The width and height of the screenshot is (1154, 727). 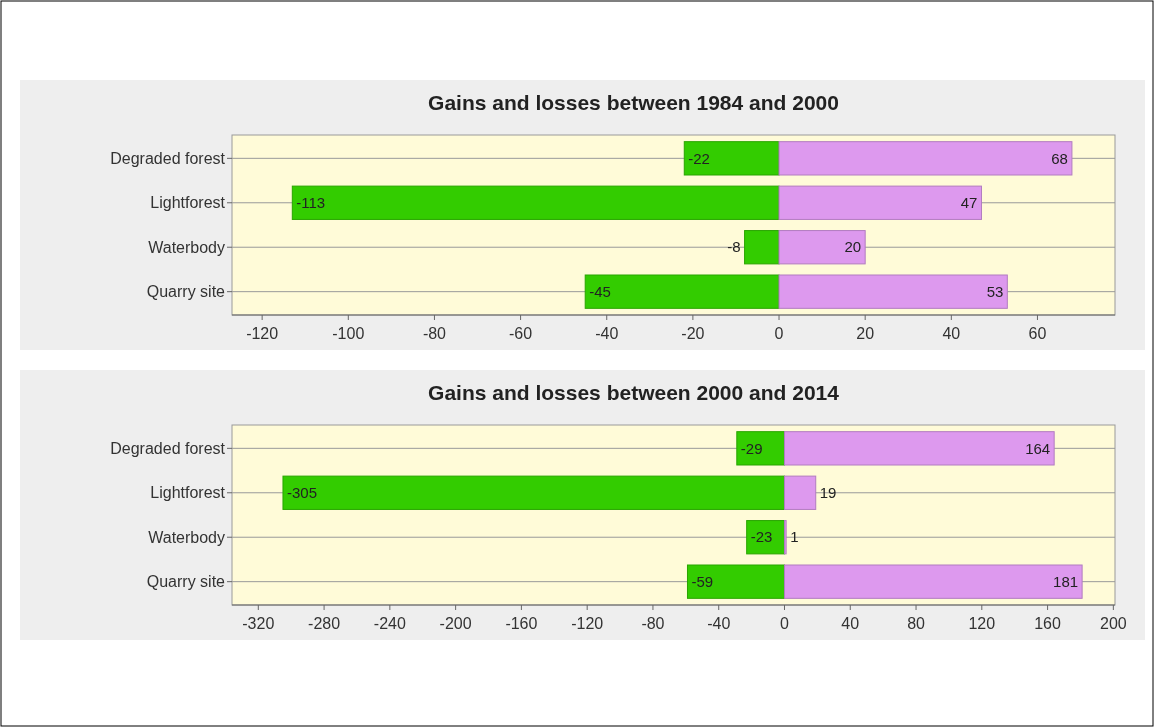 What do you see at coordinates (521, 623) in the screenshot?
I see `x-tick-label: -160` at bounding box center [521, 623].